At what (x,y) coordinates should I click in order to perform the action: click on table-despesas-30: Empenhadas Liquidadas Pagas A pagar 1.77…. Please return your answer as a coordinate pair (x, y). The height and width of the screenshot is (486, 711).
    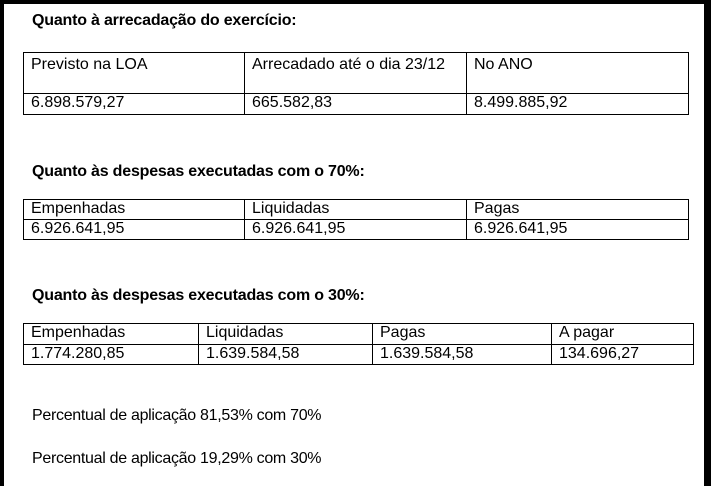
    Looking at the image, I should click on (358, 344).